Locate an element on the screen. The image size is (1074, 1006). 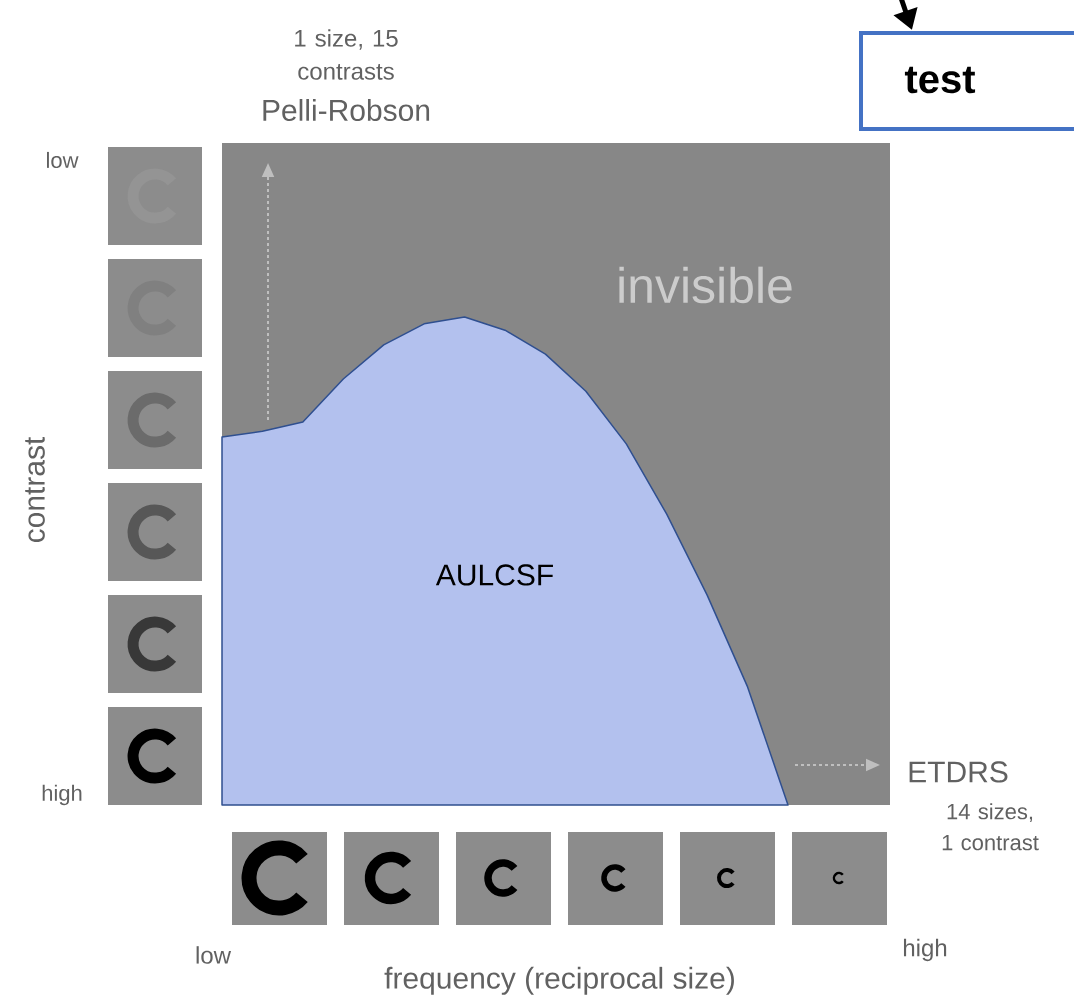
text: contrast is located at coordinates (35, 489).